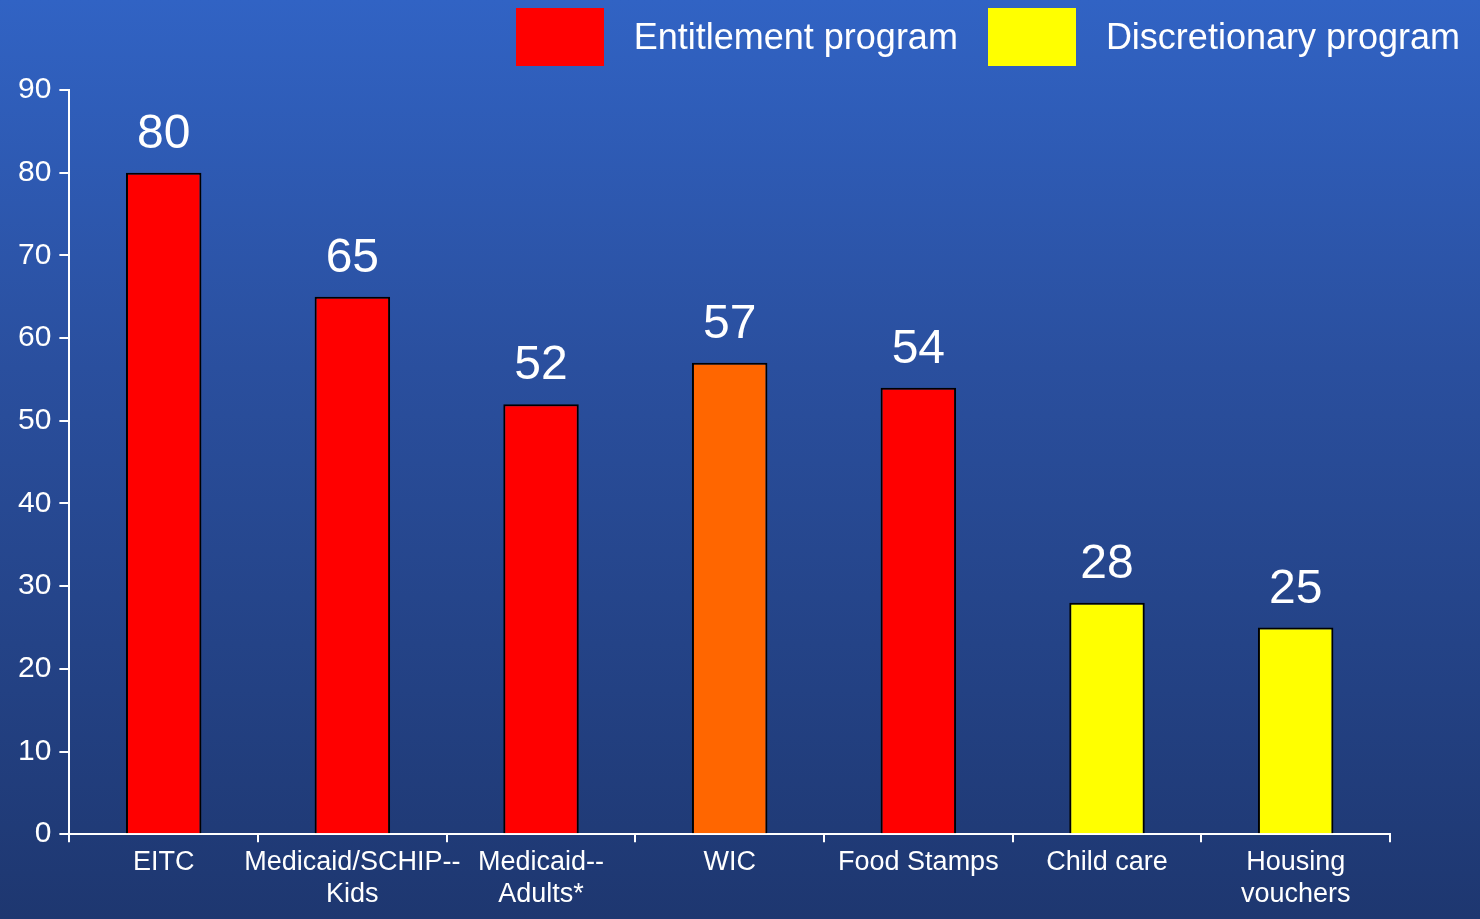 The image size is (1480, 919). I want to click on x-tick-label: Medicaid--Adults*, so click(541, 877).